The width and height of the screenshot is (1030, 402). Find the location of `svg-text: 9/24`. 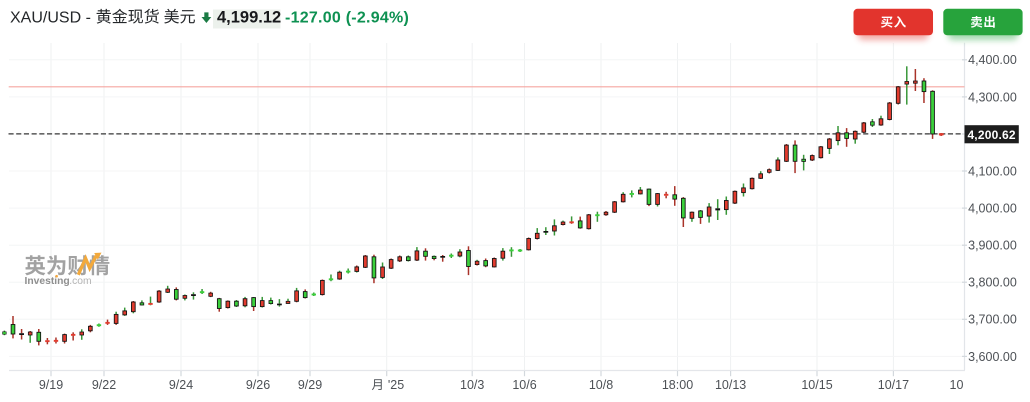

svg-text: 9/24 is located at coordinates (181, 385).